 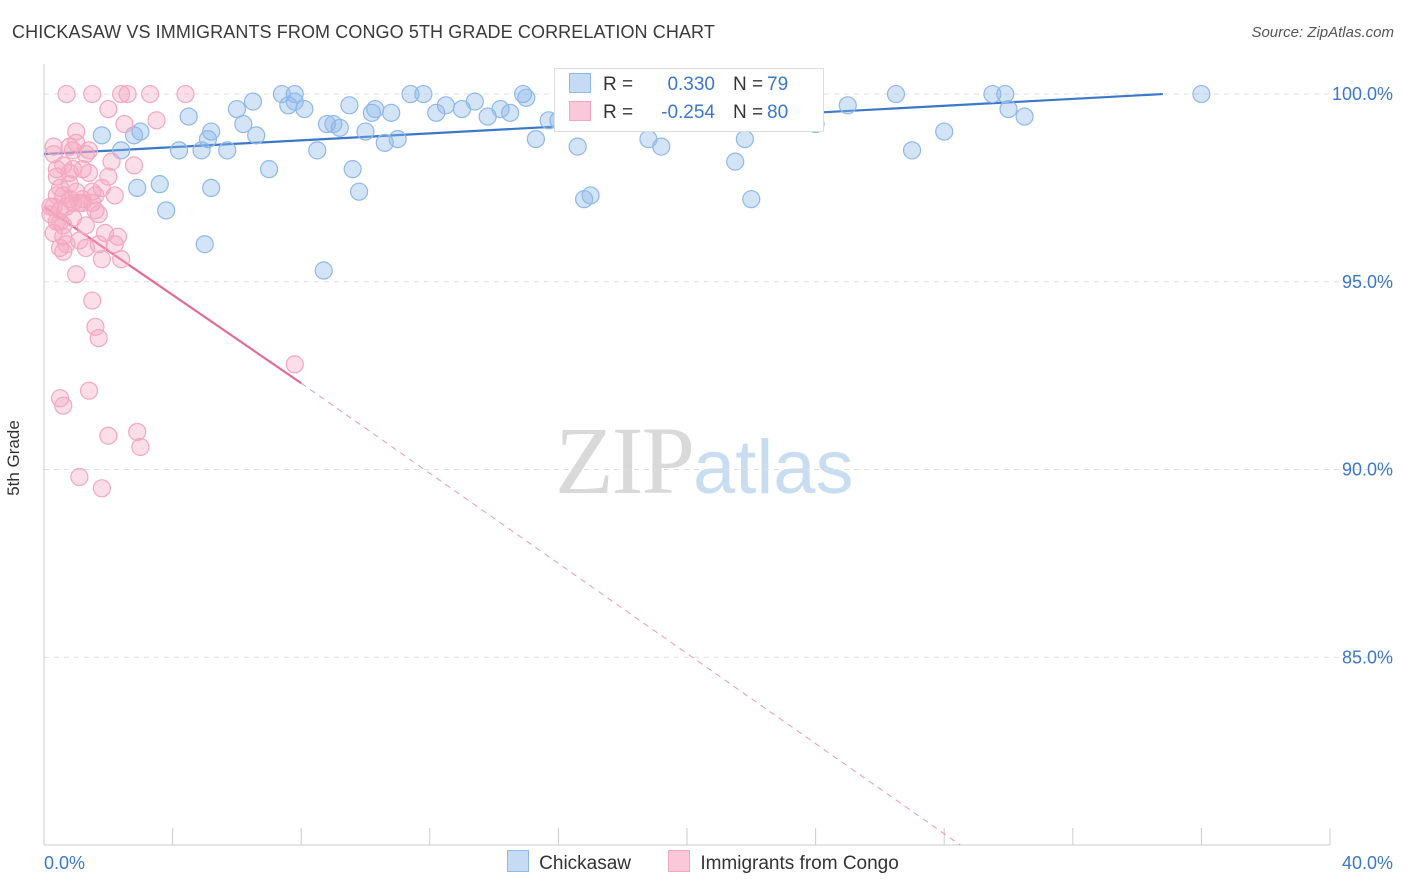 What do you see at coordinates (691, 84) in the screenshot?
I see `legend-r-value-chickasaw: 0.330` at bounding box center [691, 84].